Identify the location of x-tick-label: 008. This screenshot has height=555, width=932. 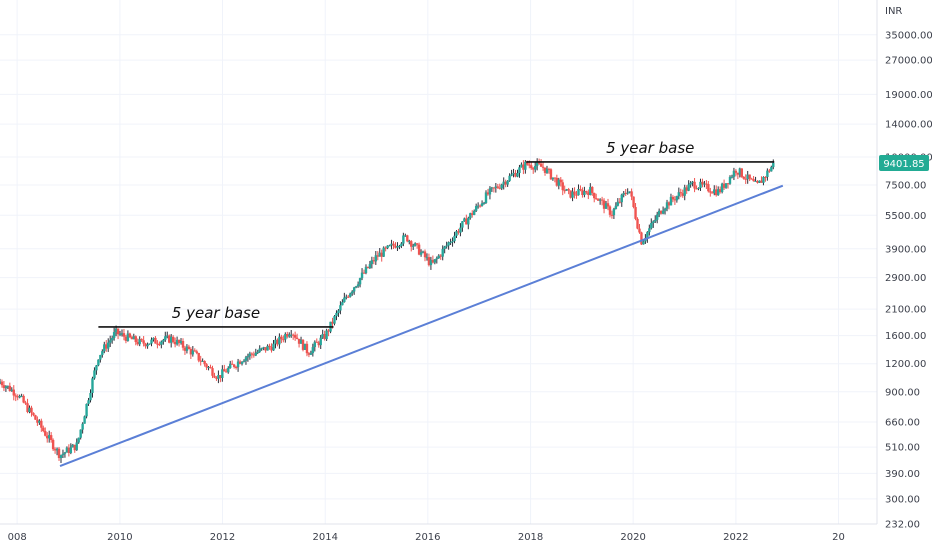
(17, 537).